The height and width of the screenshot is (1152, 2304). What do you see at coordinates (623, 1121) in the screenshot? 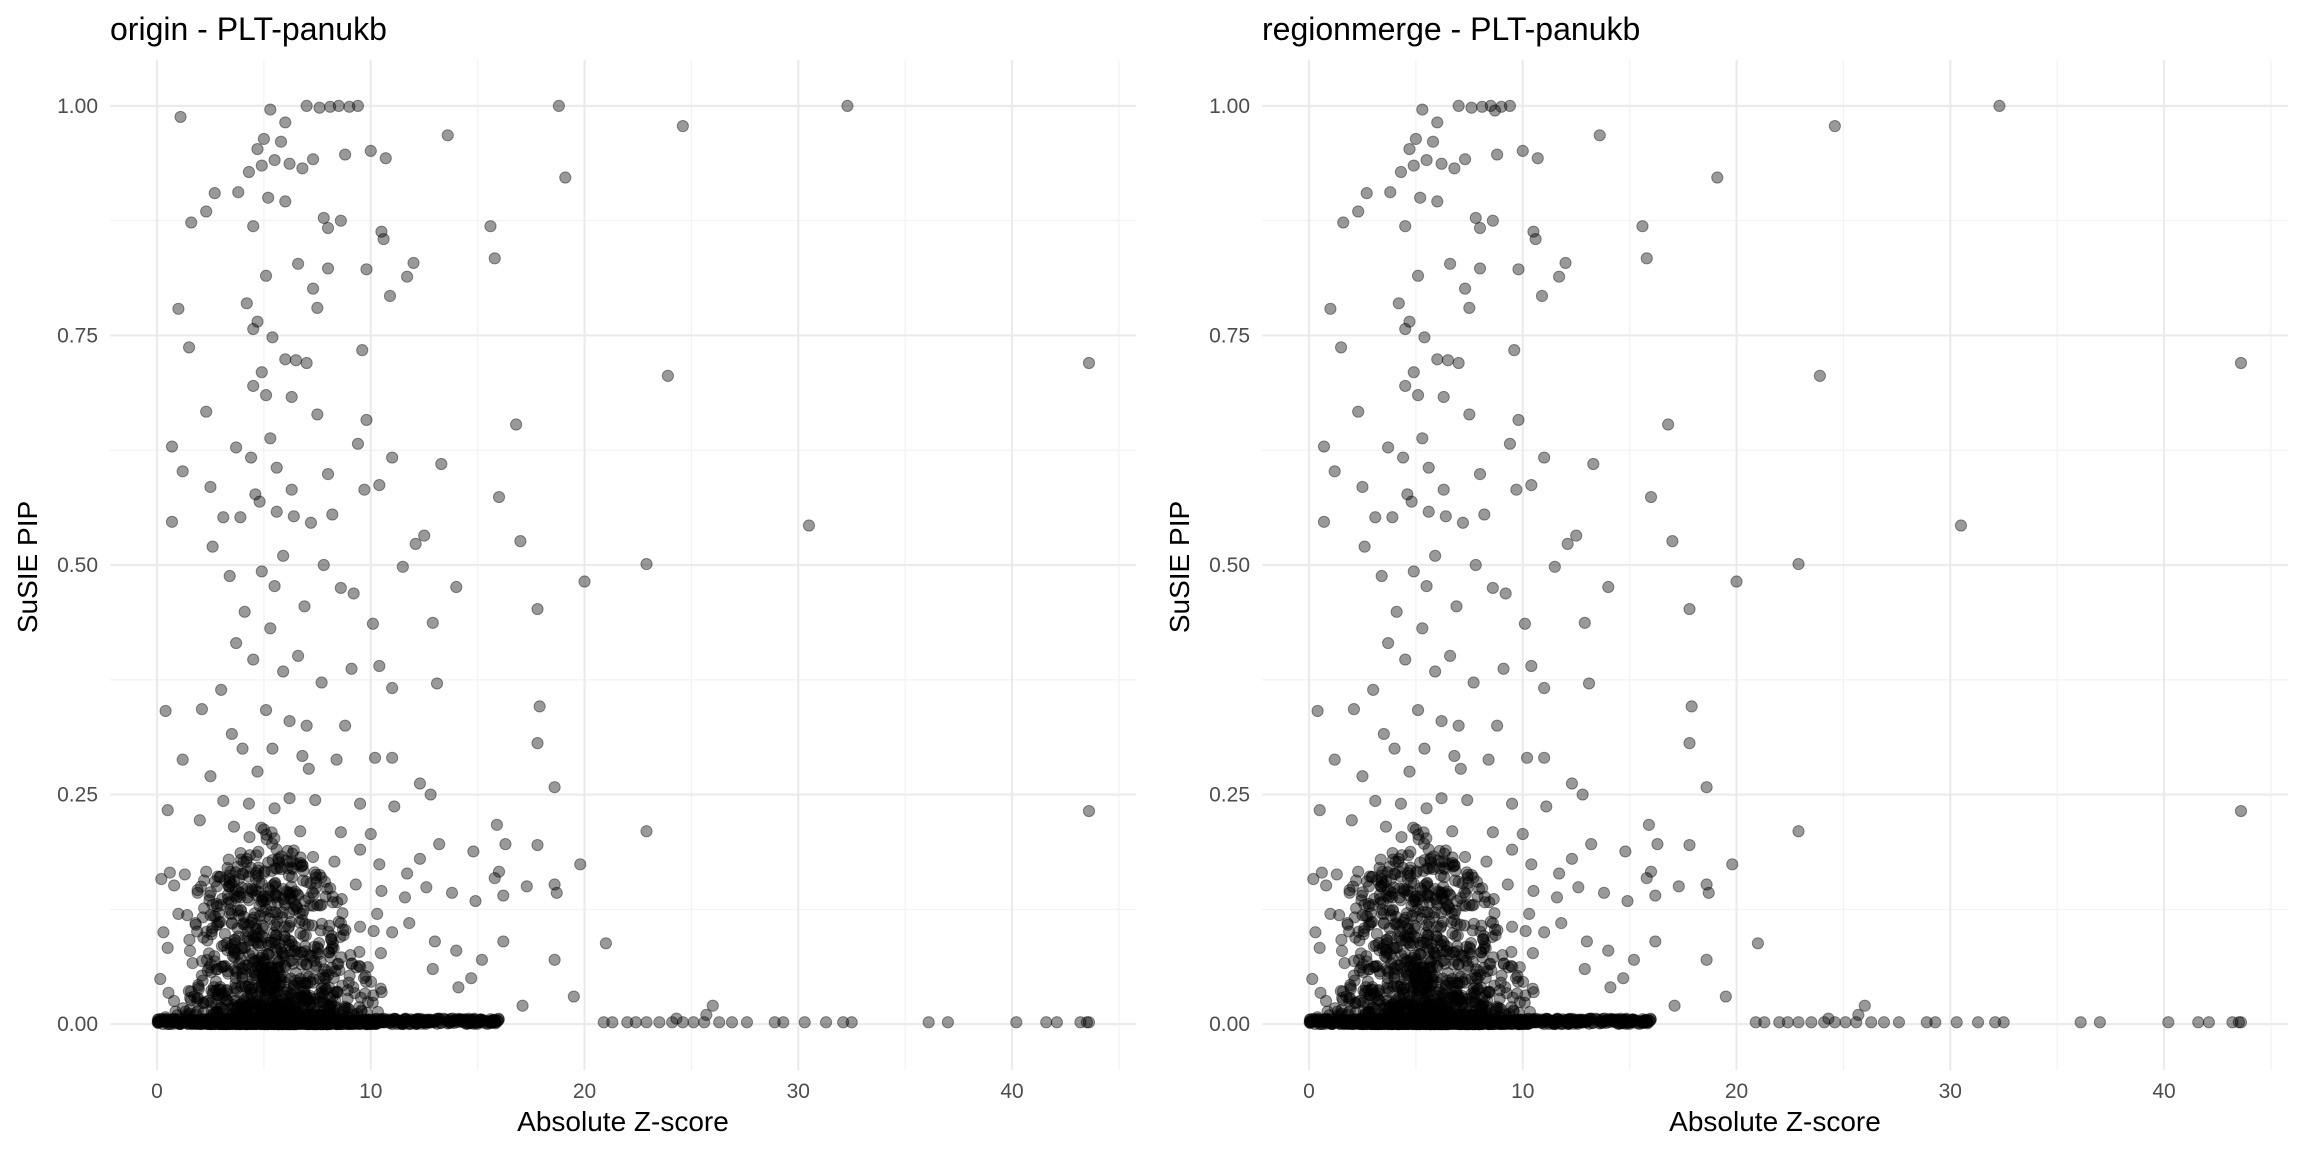
I see `x-axis-title: Absolute Z-score` at bounding box center [623, 1121].